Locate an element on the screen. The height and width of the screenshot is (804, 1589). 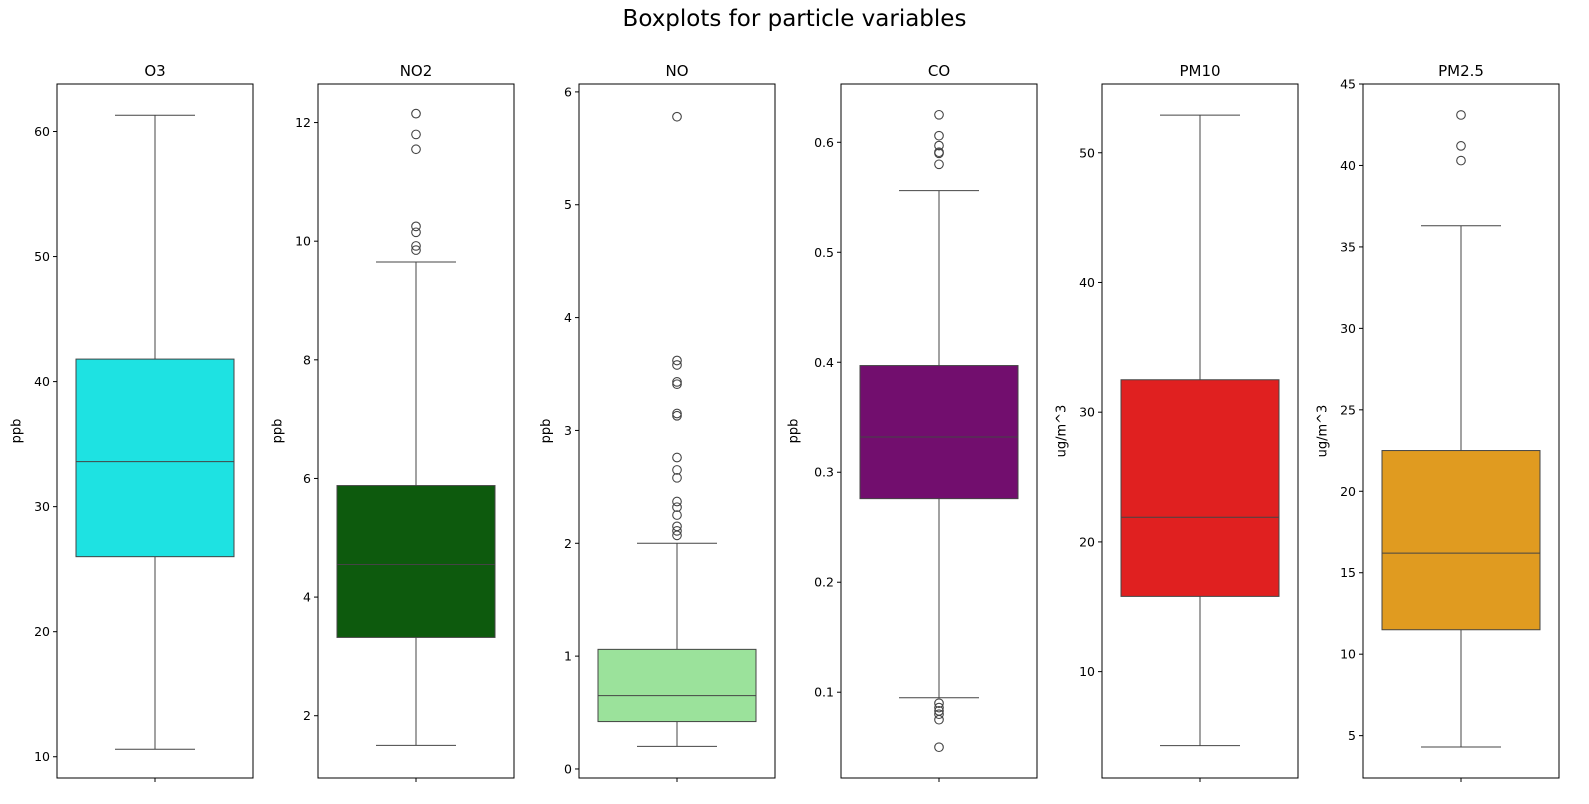
y-tick-label: 0.4 is located at coordinates (824, 362).